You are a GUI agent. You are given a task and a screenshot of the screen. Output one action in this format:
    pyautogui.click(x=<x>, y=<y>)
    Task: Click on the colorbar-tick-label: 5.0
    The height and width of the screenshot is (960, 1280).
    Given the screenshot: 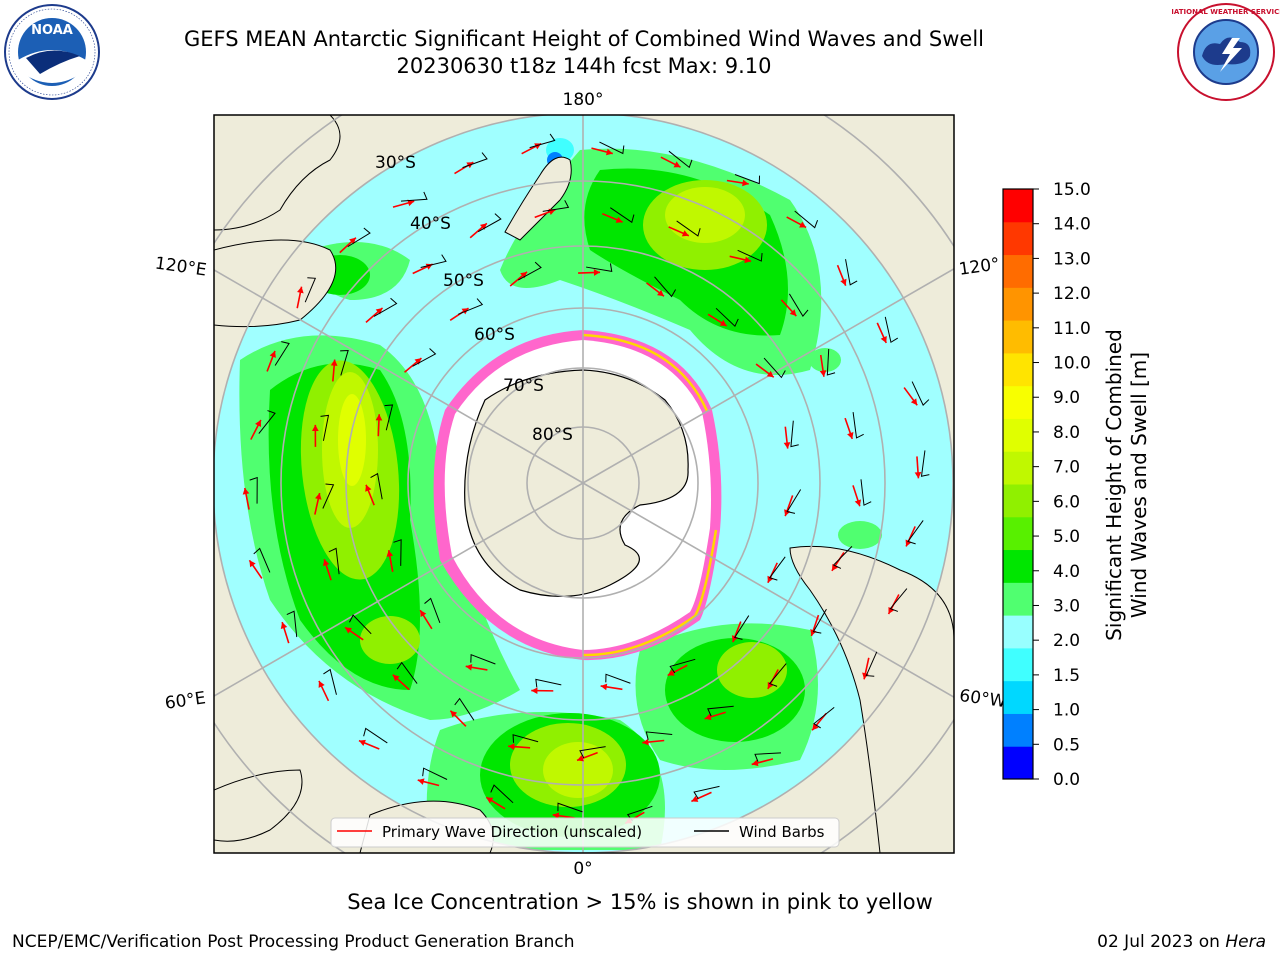 What is the action you would take?
    pyautogui.click(x=1066, y=537)
    